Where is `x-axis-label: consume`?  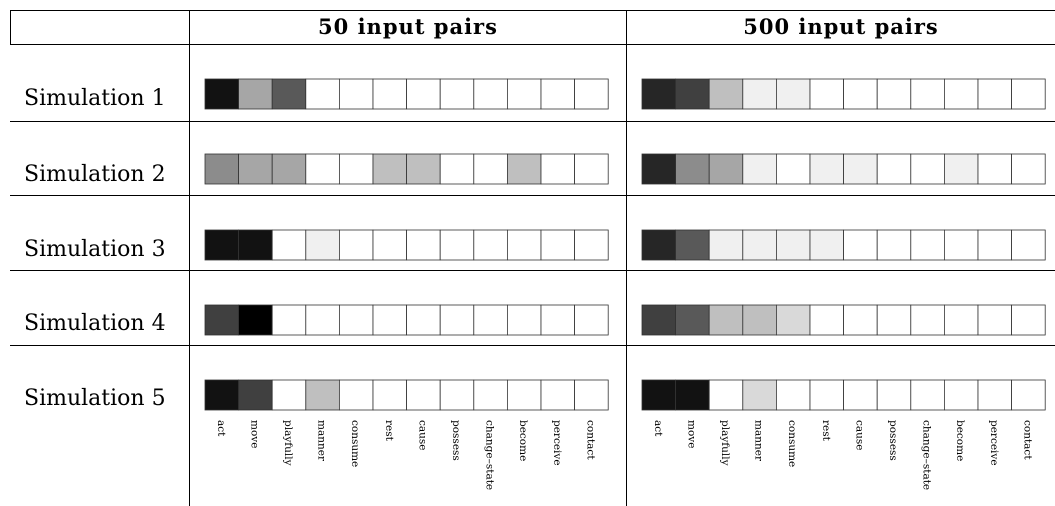
x-axis-label: consume is located at coordinates (792, 443).